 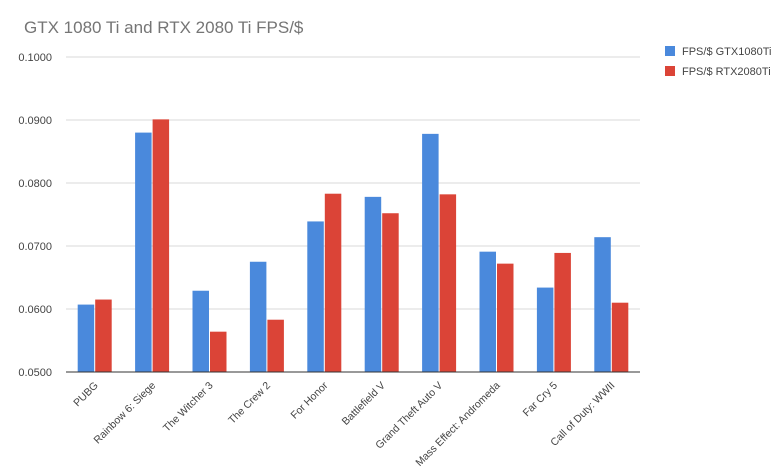 I want to click on x-tick-label: For Honor, so click(x=310, y=400).